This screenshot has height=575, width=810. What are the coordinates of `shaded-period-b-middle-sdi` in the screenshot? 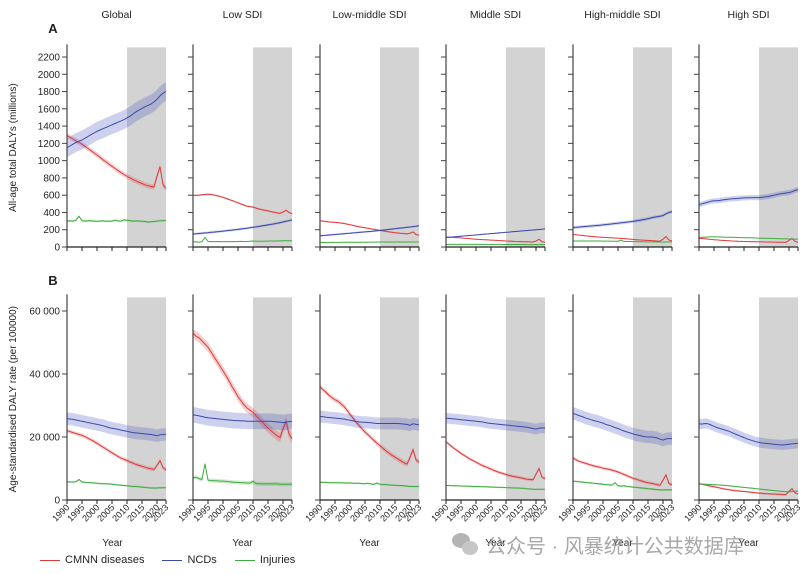 It's located at (525, 398).